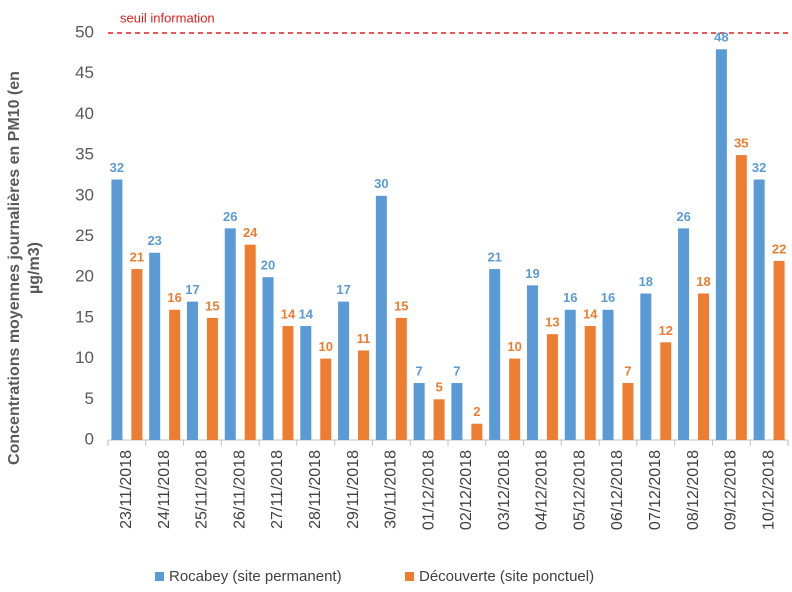  What do you see at coordinates (617, 490) in the screenshot?
I see `x-tick-label: 06/12/2018` at bounding box center [617, 490].